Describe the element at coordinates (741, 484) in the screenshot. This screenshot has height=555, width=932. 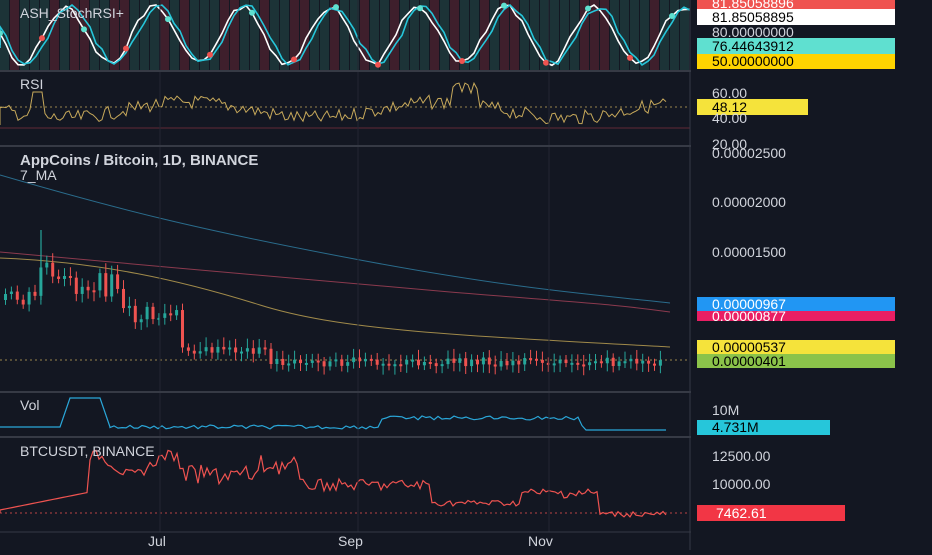
I see `btc-tick-10000: 10000.00` at that location.